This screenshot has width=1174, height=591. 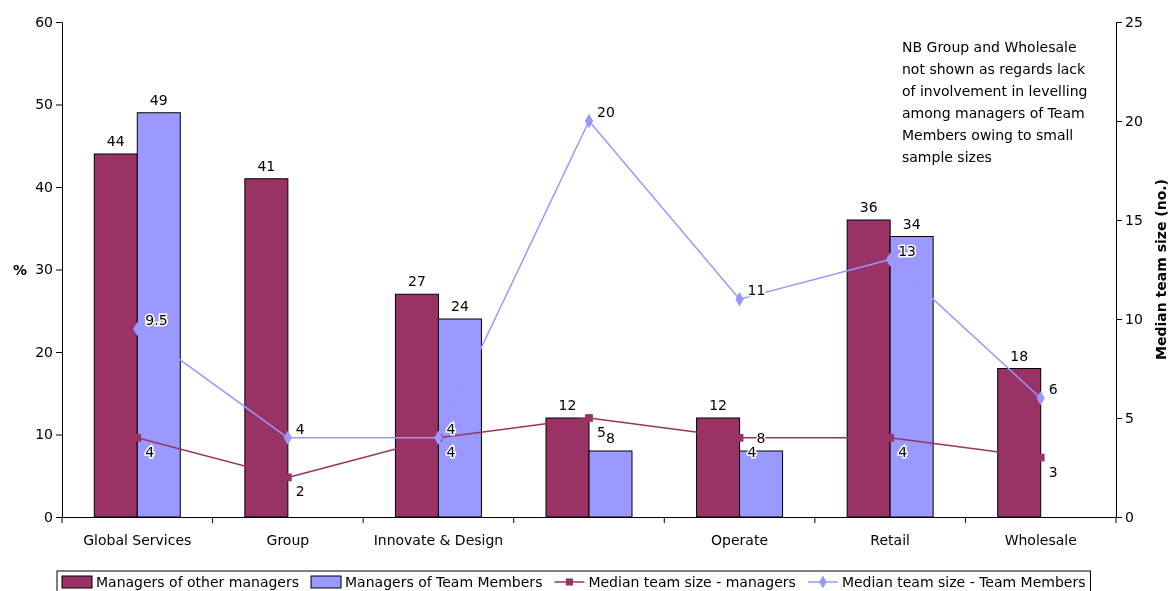 What do you see at coordinates (756, 290) in the screenshot?
I see `data-label: 11` at bounding box center [756, 290].